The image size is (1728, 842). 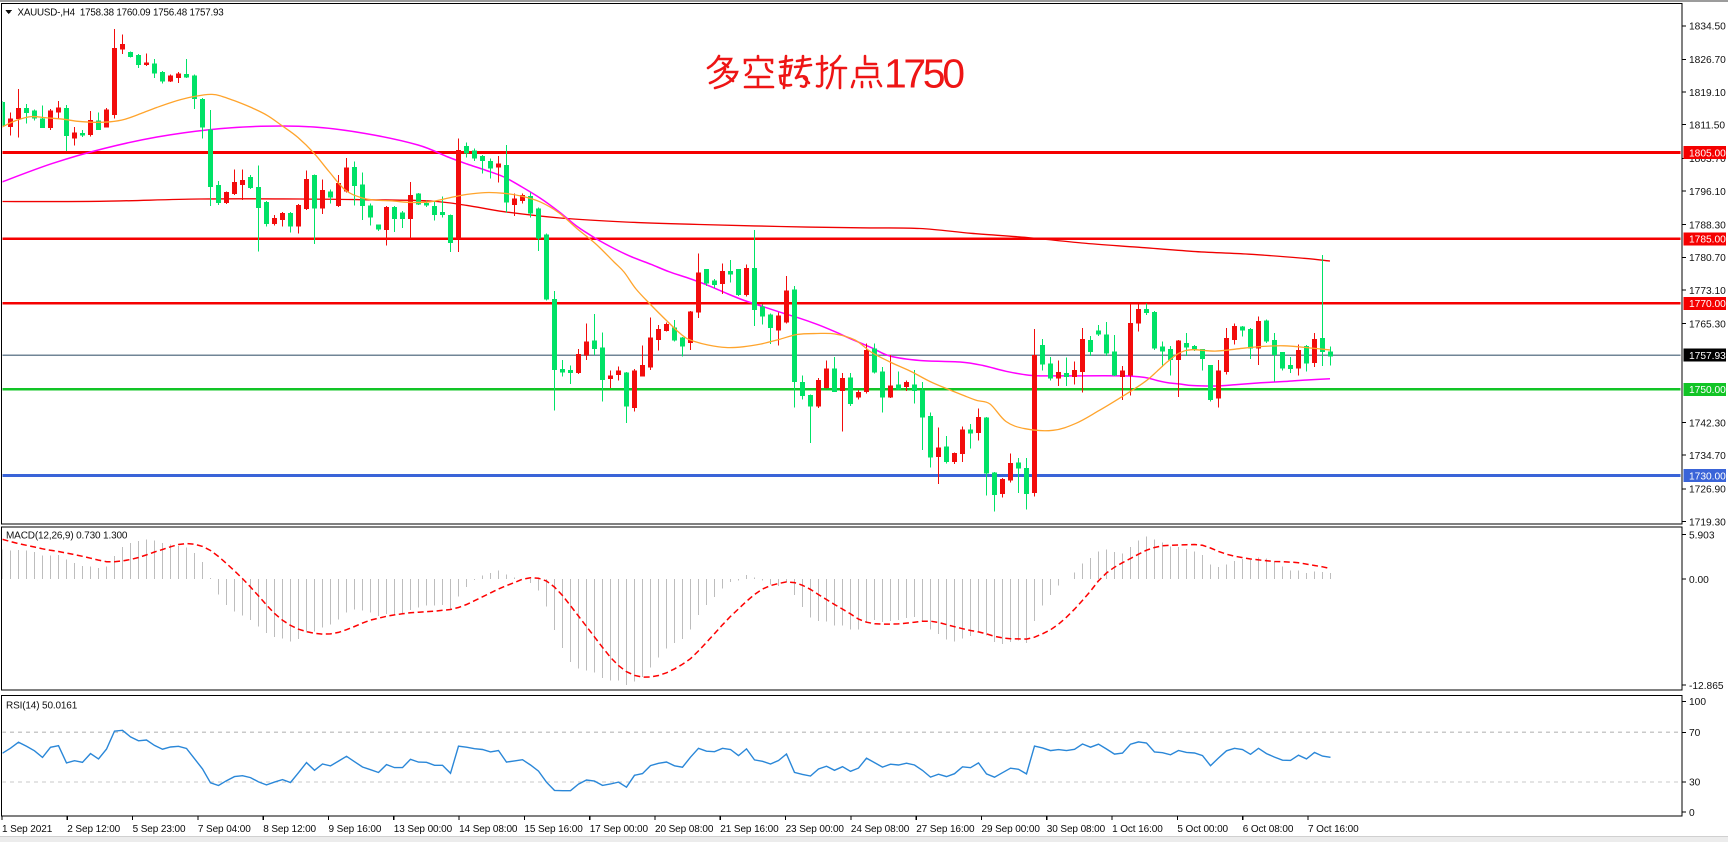 What do you see at coordinates (1707, 356) in the screenshot?
I see `svg-text: 1757.93` at bounding box center [1707, 356].